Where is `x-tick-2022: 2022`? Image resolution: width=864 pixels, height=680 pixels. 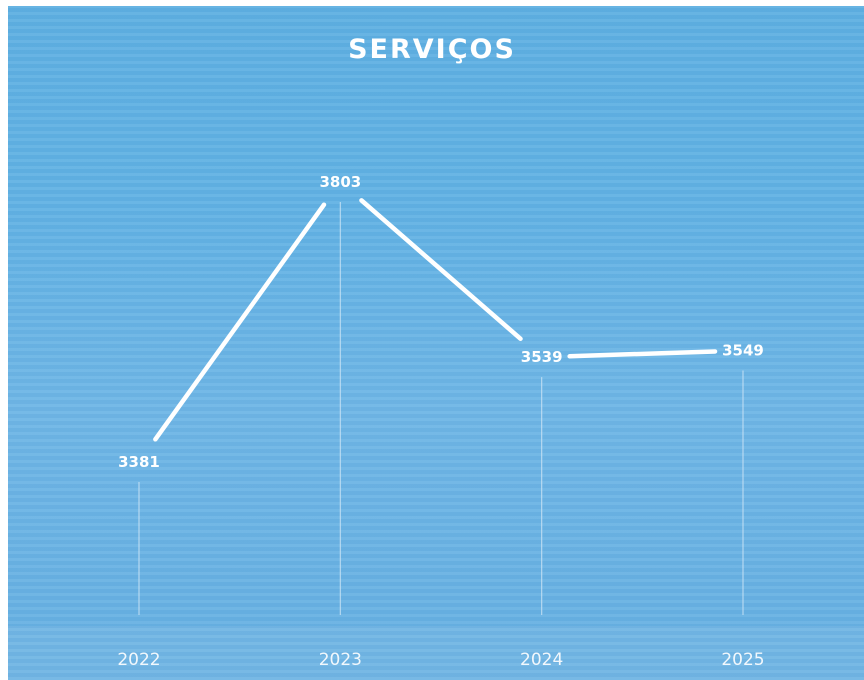 x-tick-2022: 2022 is located at coordinates (138, 660).